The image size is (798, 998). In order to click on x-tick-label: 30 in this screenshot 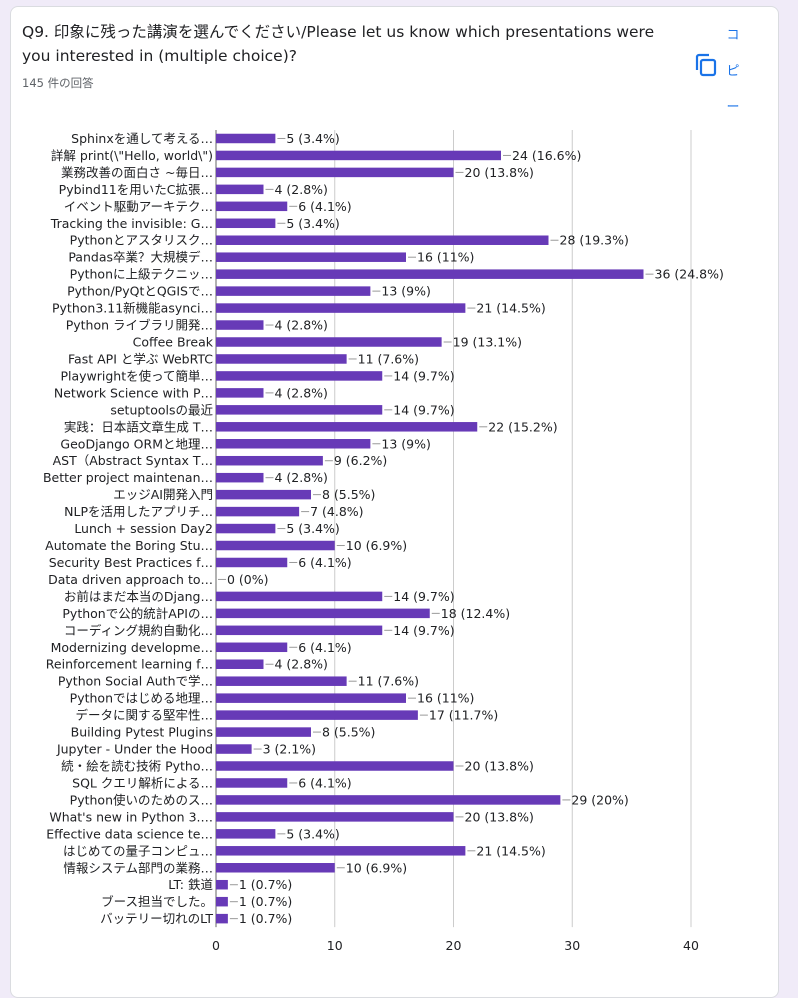, I will do `click(572, 945)`.